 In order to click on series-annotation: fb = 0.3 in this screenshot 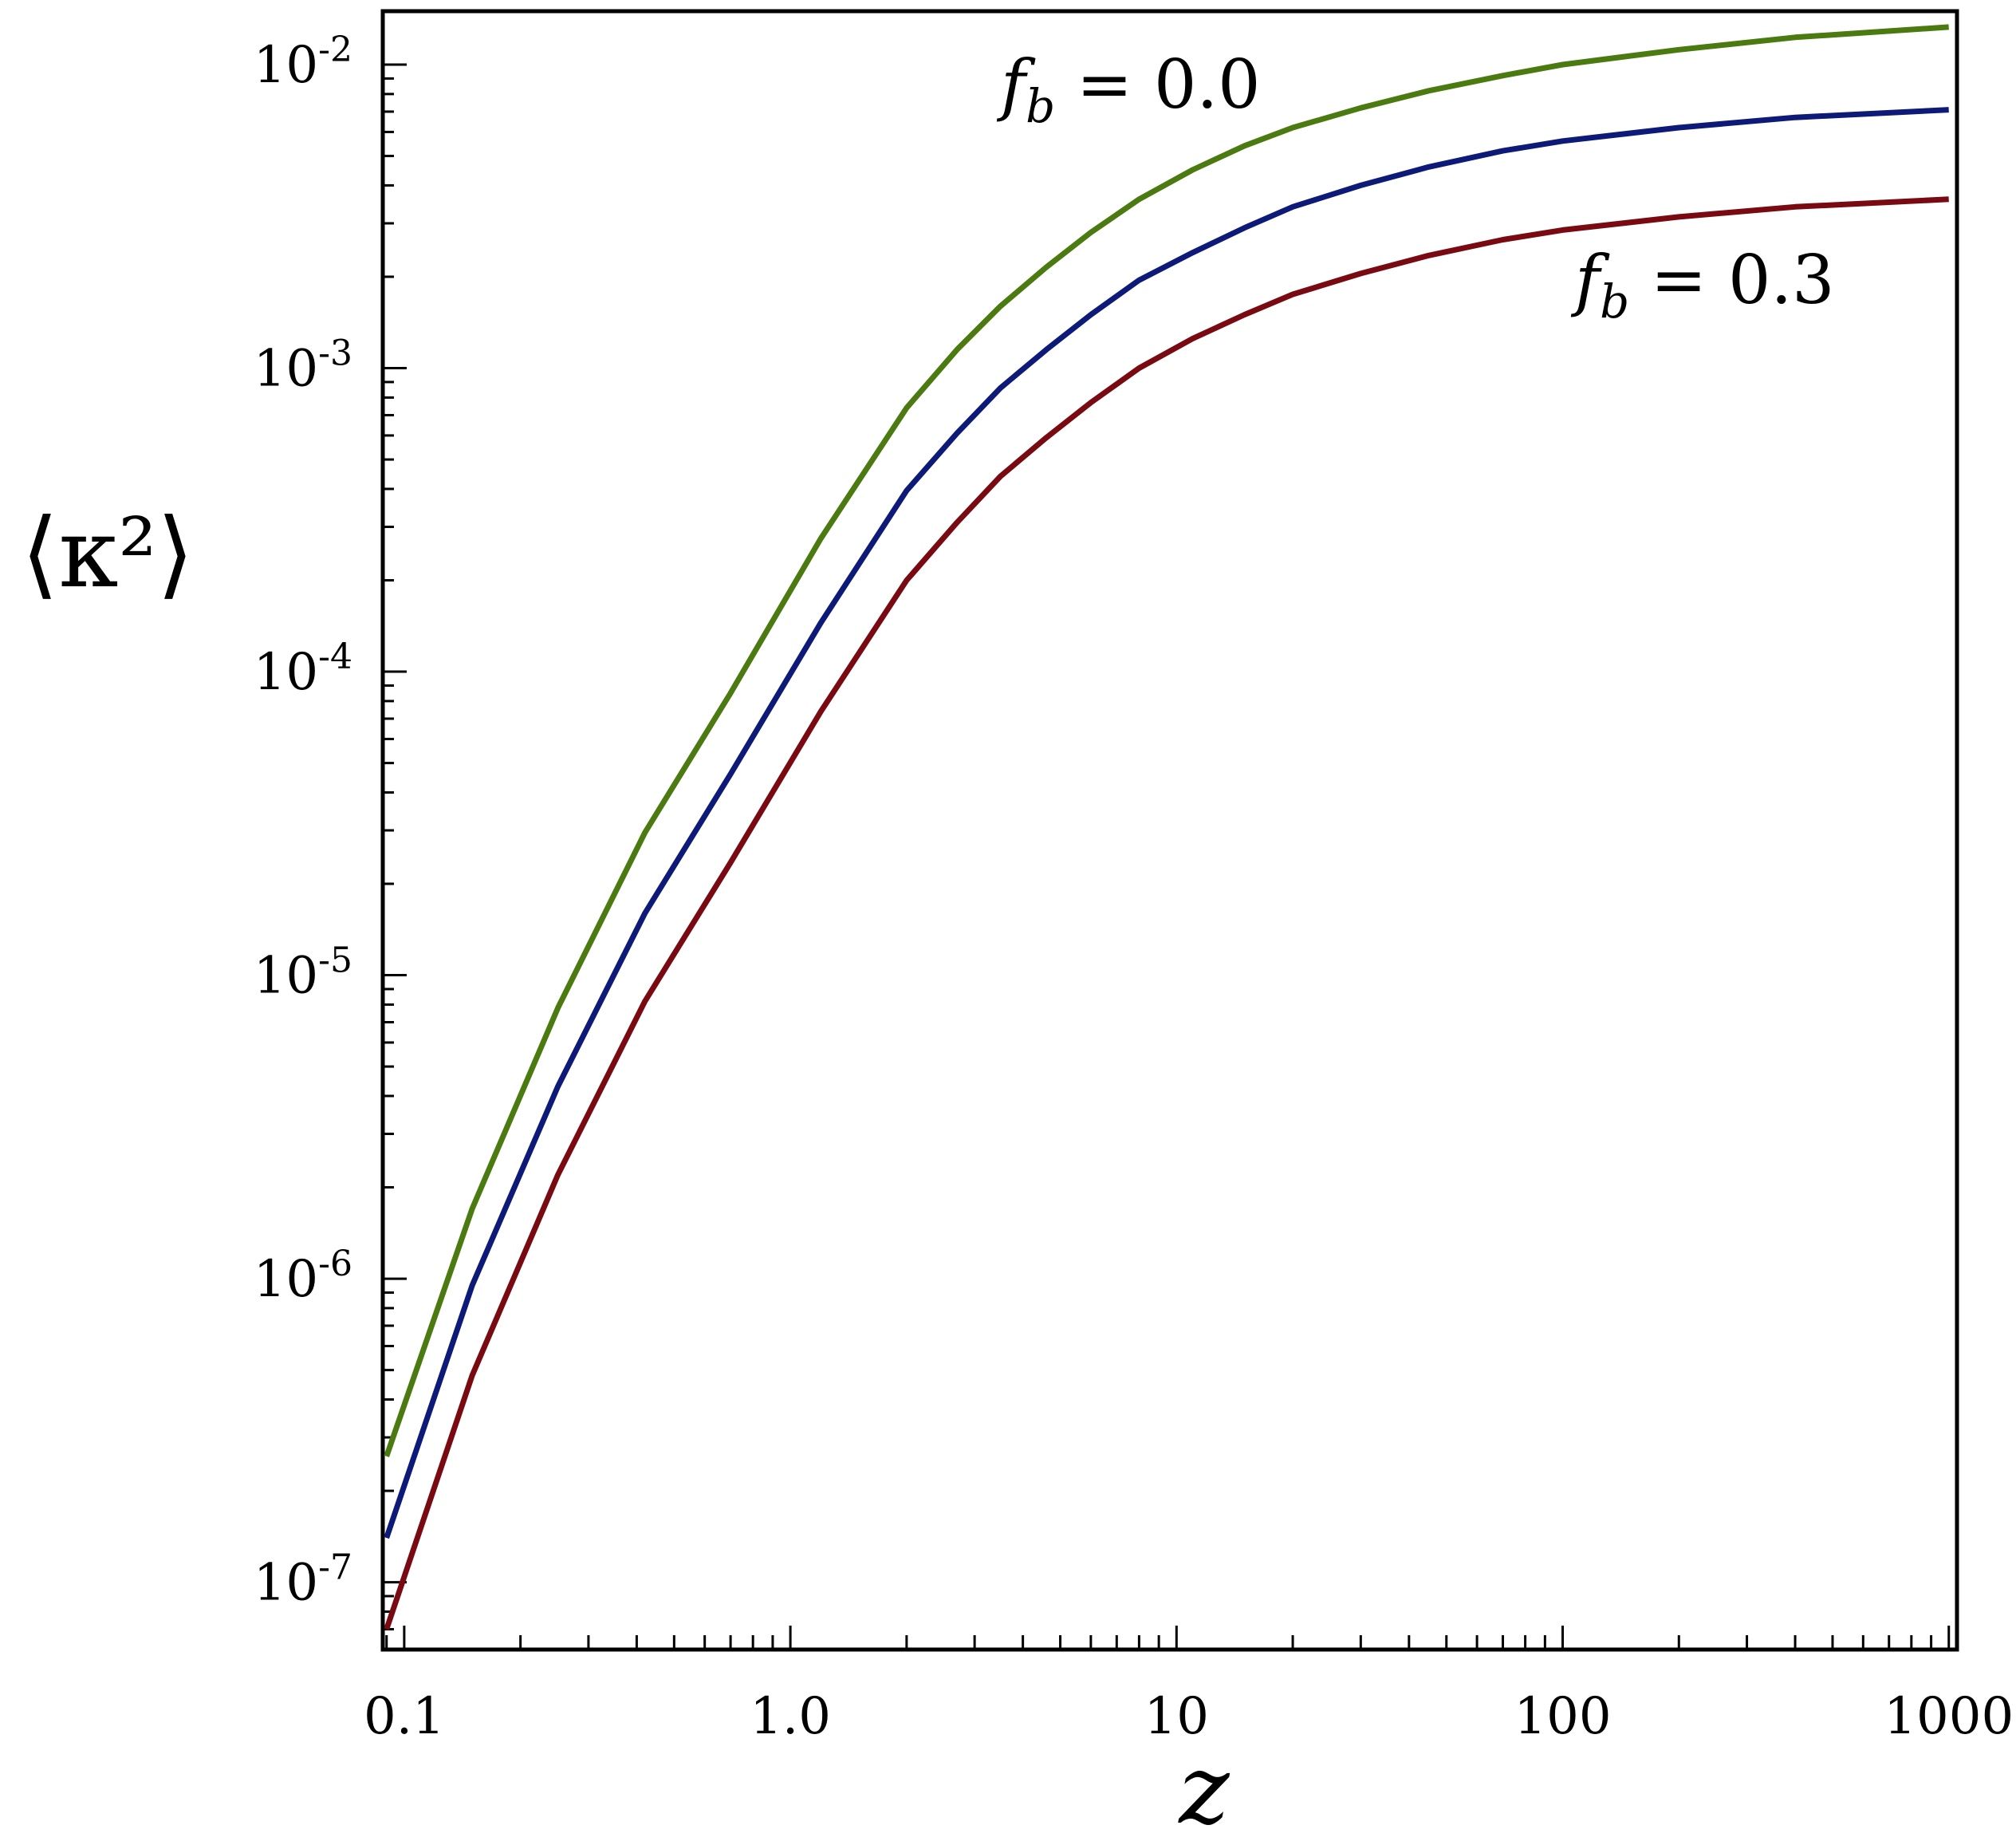, I will do `click(1702, 285)`.